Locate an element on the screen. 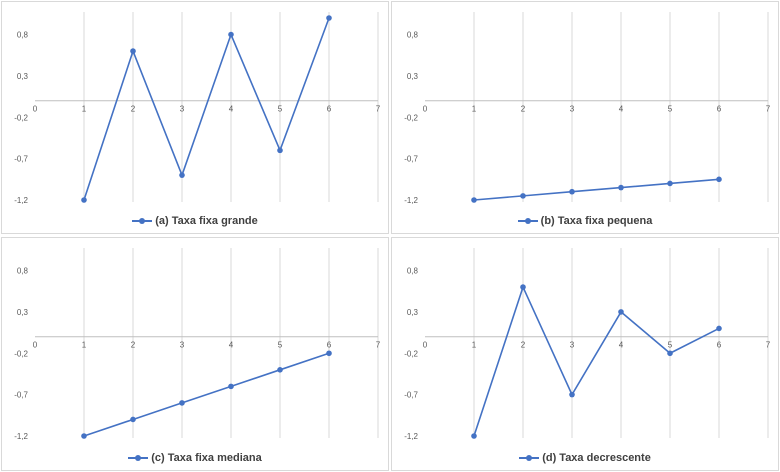 This screenshot has width=780, height=472. legend-label: (a) Taxa fixa grande is located at coordinates (206, 221).